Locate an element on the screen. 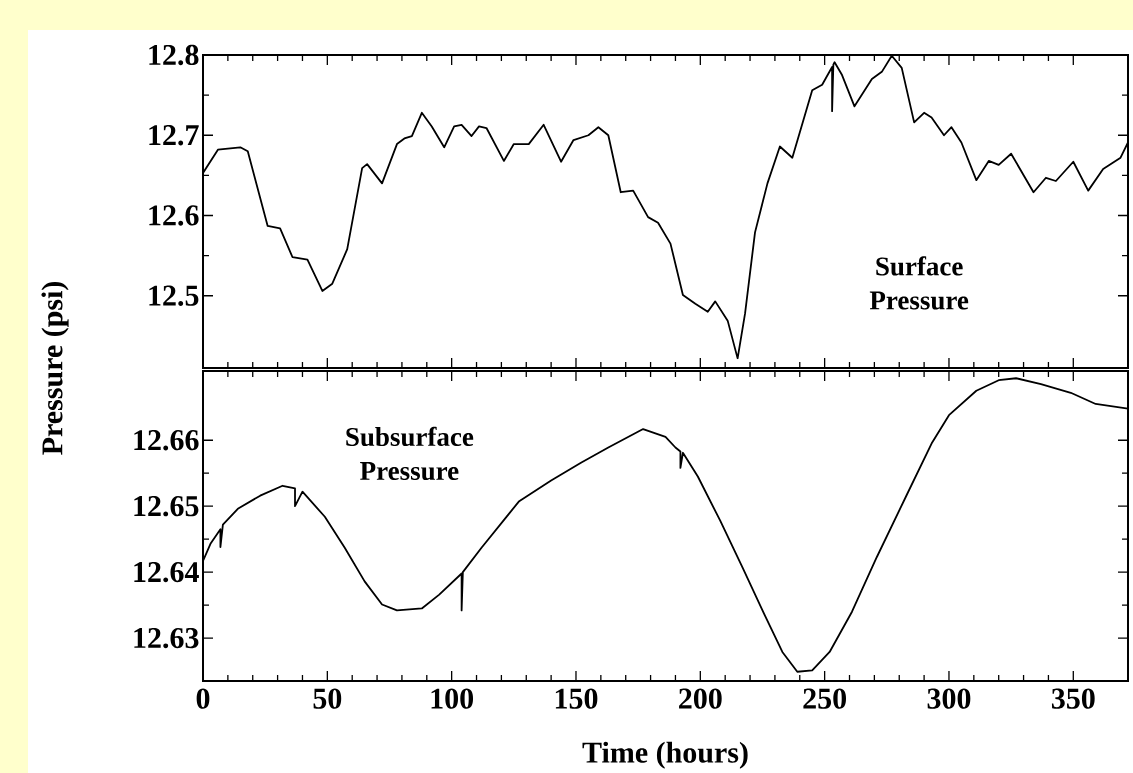 Image resolution: width=1133 pixels, height=773 pixels. x-tick-label: 250 is located at coordinates (825, 698).